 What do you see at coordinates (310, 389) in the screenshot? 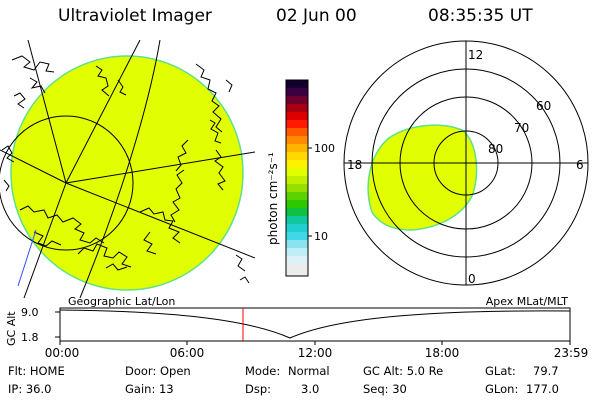
I see `dsp-value: 3.0` at bounding box center [310, 389].